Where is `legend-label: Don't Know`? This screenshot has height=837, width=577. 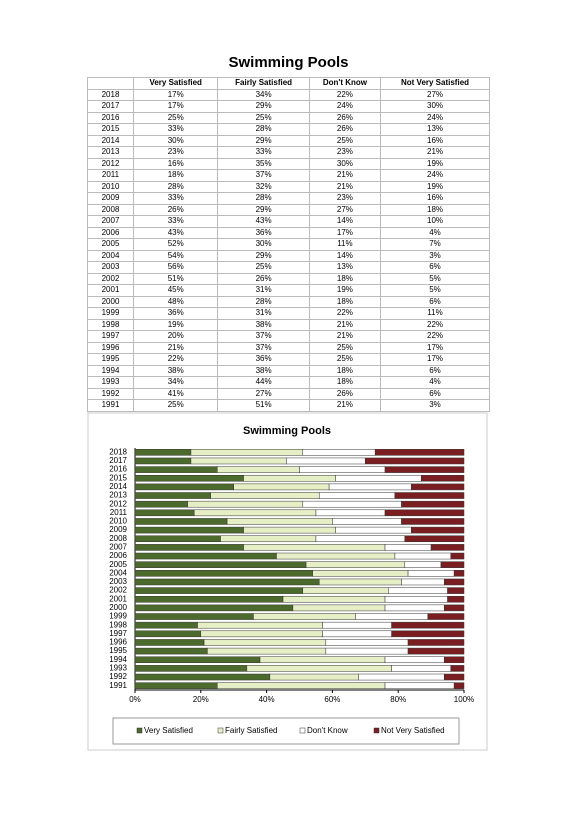
legend-label: Don't Know is located at coordinates (327, 730).